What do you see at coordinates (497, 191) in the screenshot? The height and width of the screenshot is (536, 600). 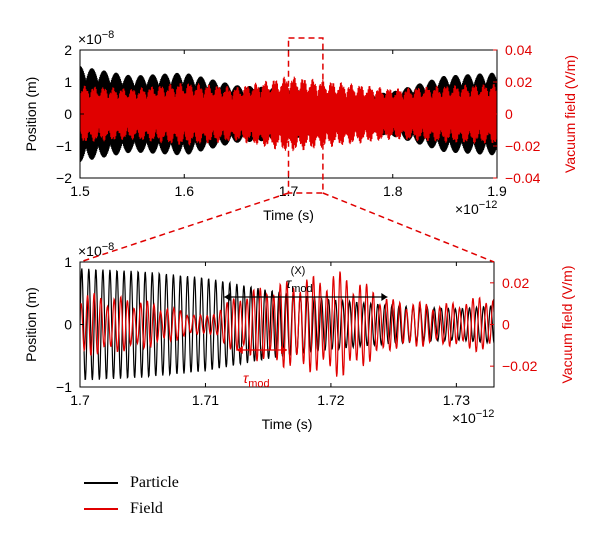 I see `x-tick-label: 1.9` at bounding box center [497, 191].